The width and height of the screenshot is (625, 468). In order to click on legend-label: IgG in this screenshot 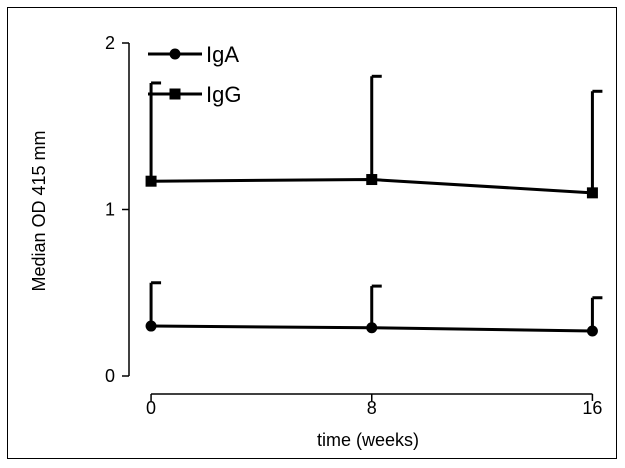, I will do `click(223, 94)`.